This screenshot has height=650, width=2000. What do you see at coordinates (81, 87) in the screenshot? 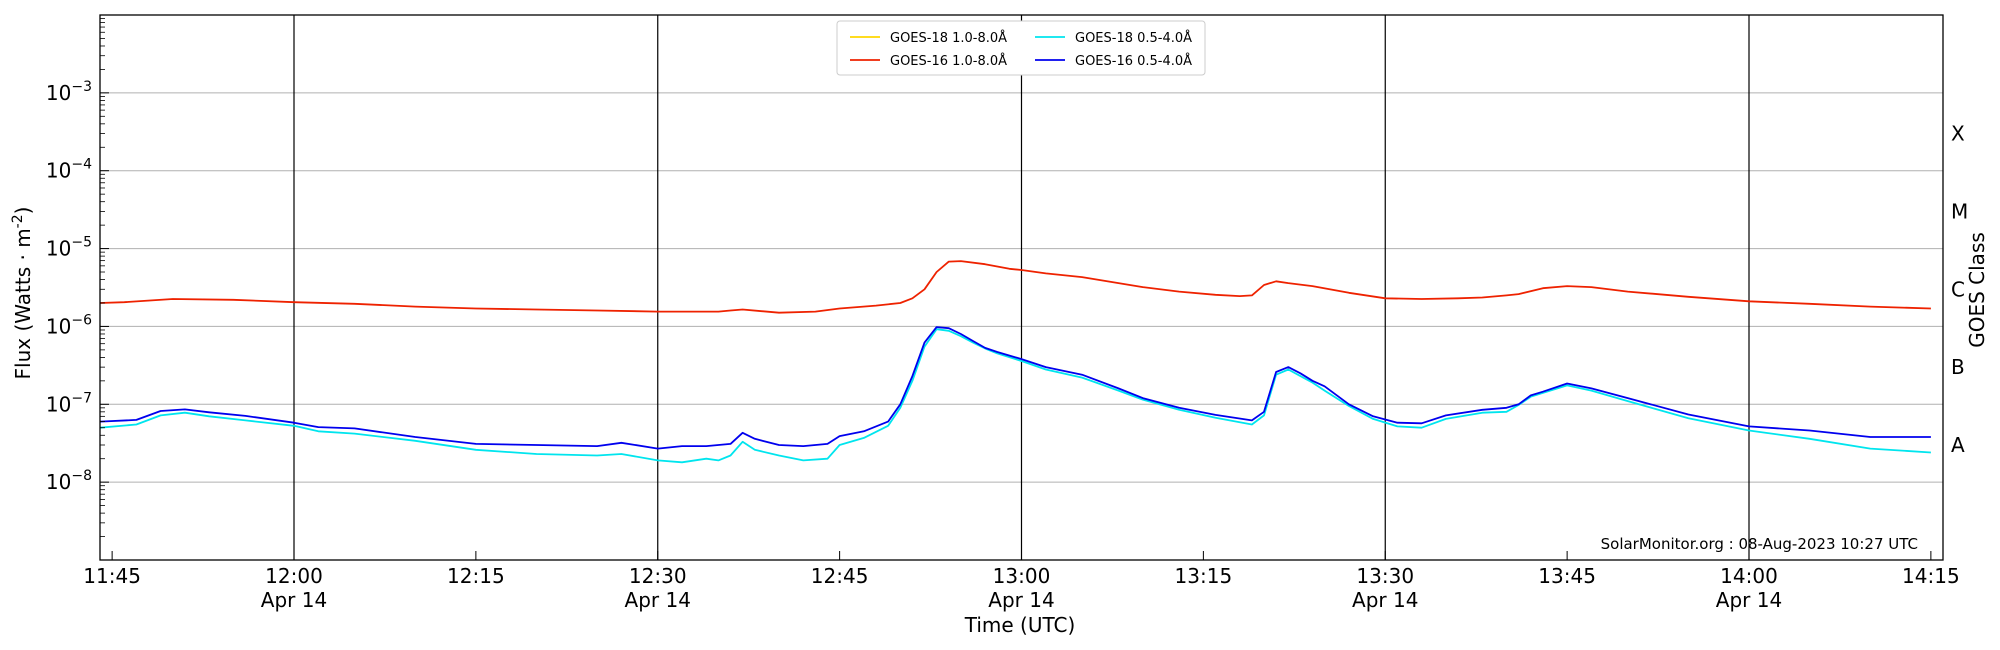
I see `y-tick-exponent: −3` at bounding box center [81, 87].